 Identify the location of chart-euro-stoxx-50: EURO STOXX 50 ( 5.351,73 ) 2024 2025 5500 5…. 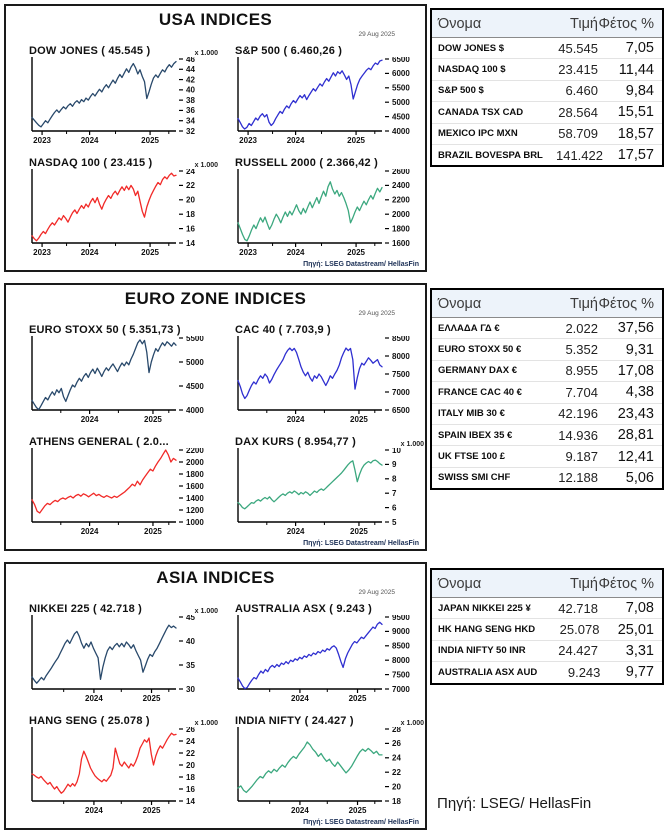
(117, 376).